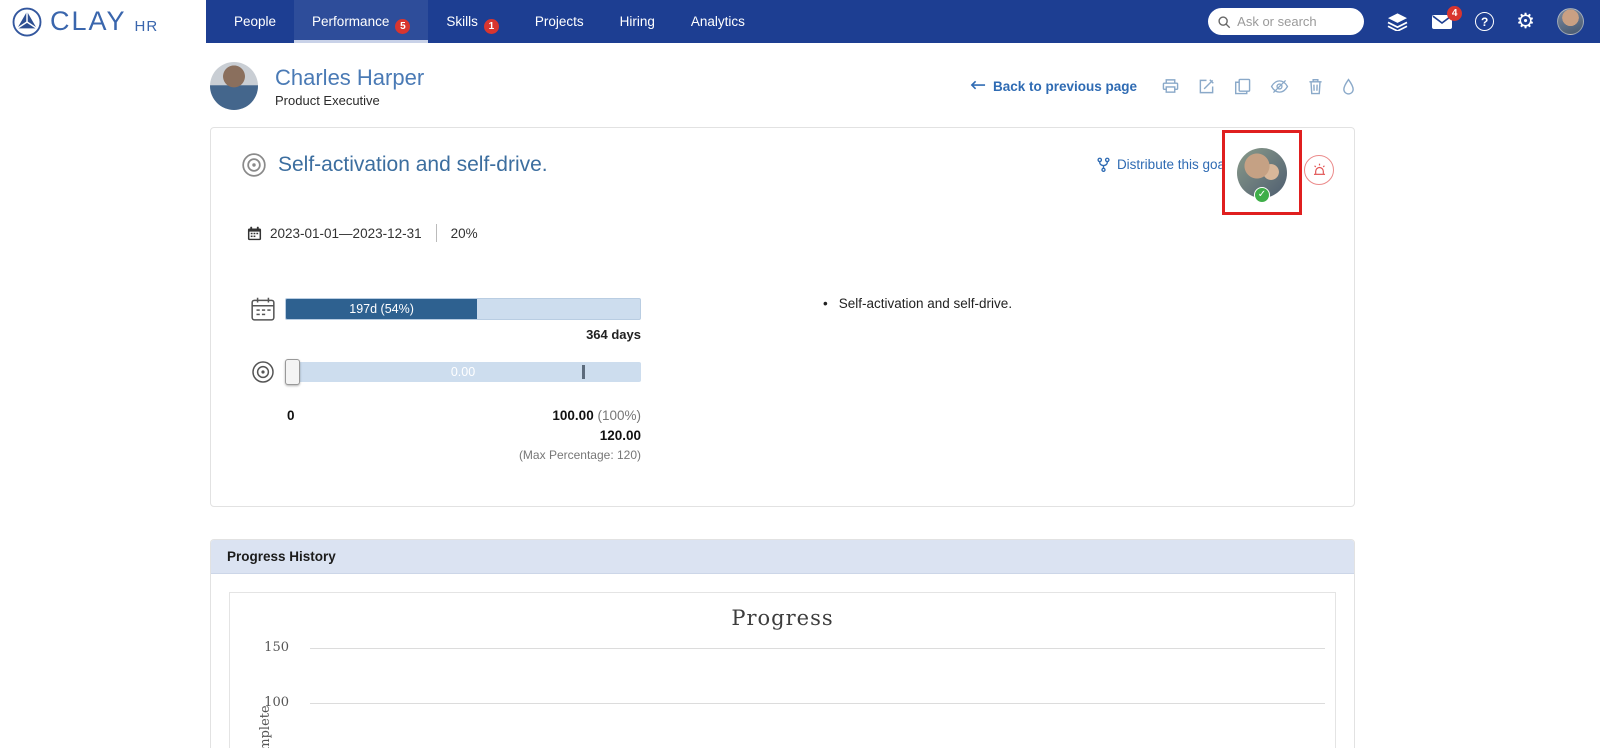 Image resolution: width=1600 pixels, height=748 pixels. I want to click on search-box, so click(1286, 21).